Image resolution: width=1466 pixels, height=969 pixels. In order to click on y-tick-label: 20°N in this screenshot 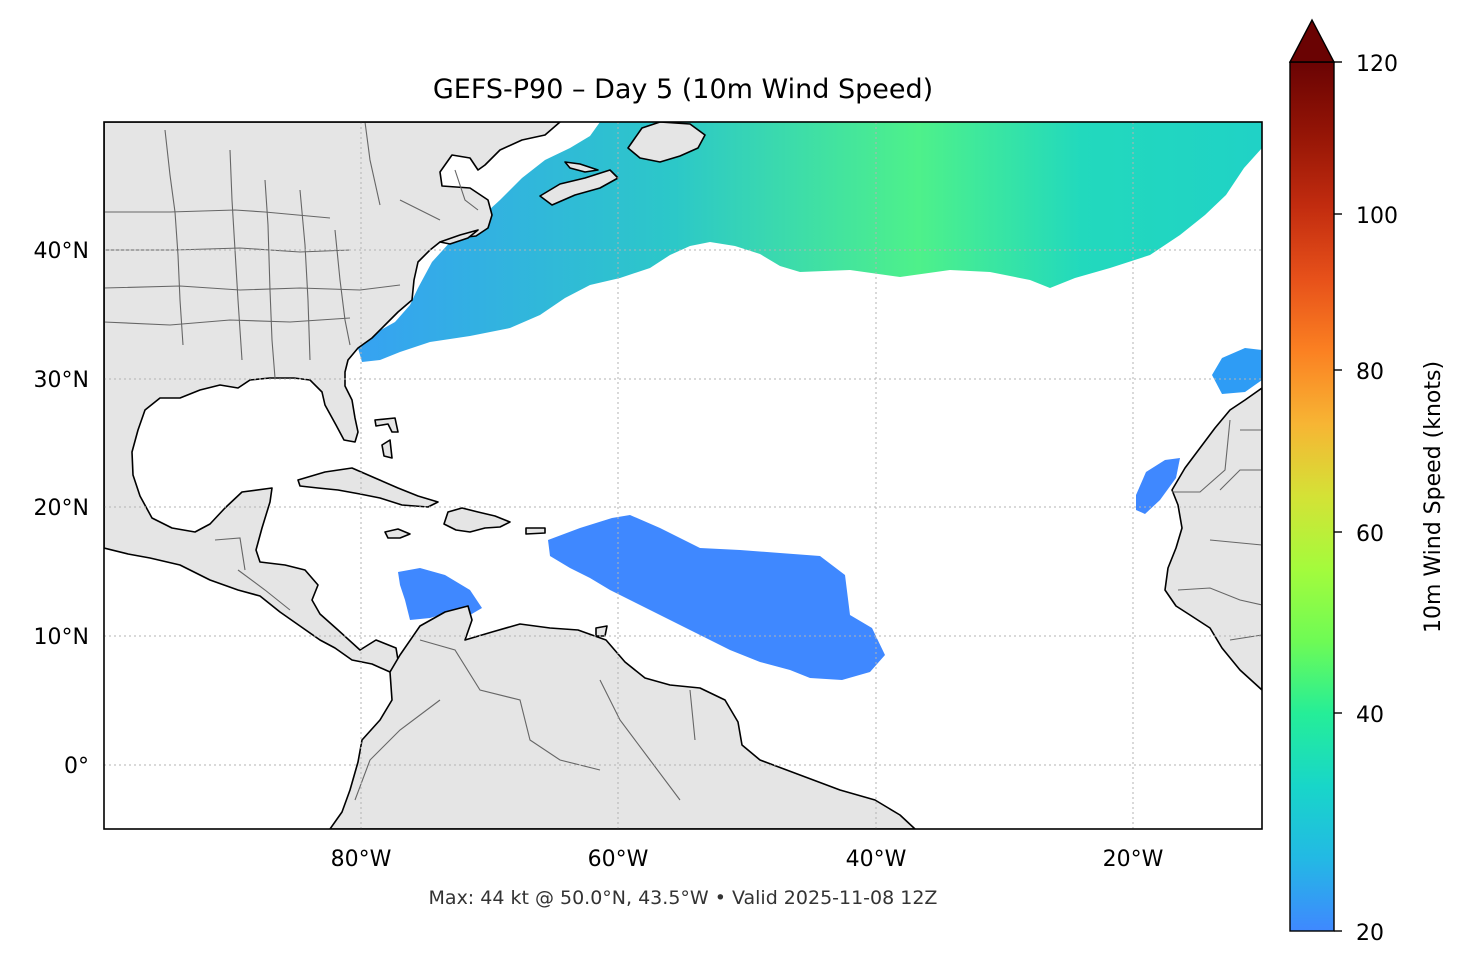, I will do `click(61, 508)`.